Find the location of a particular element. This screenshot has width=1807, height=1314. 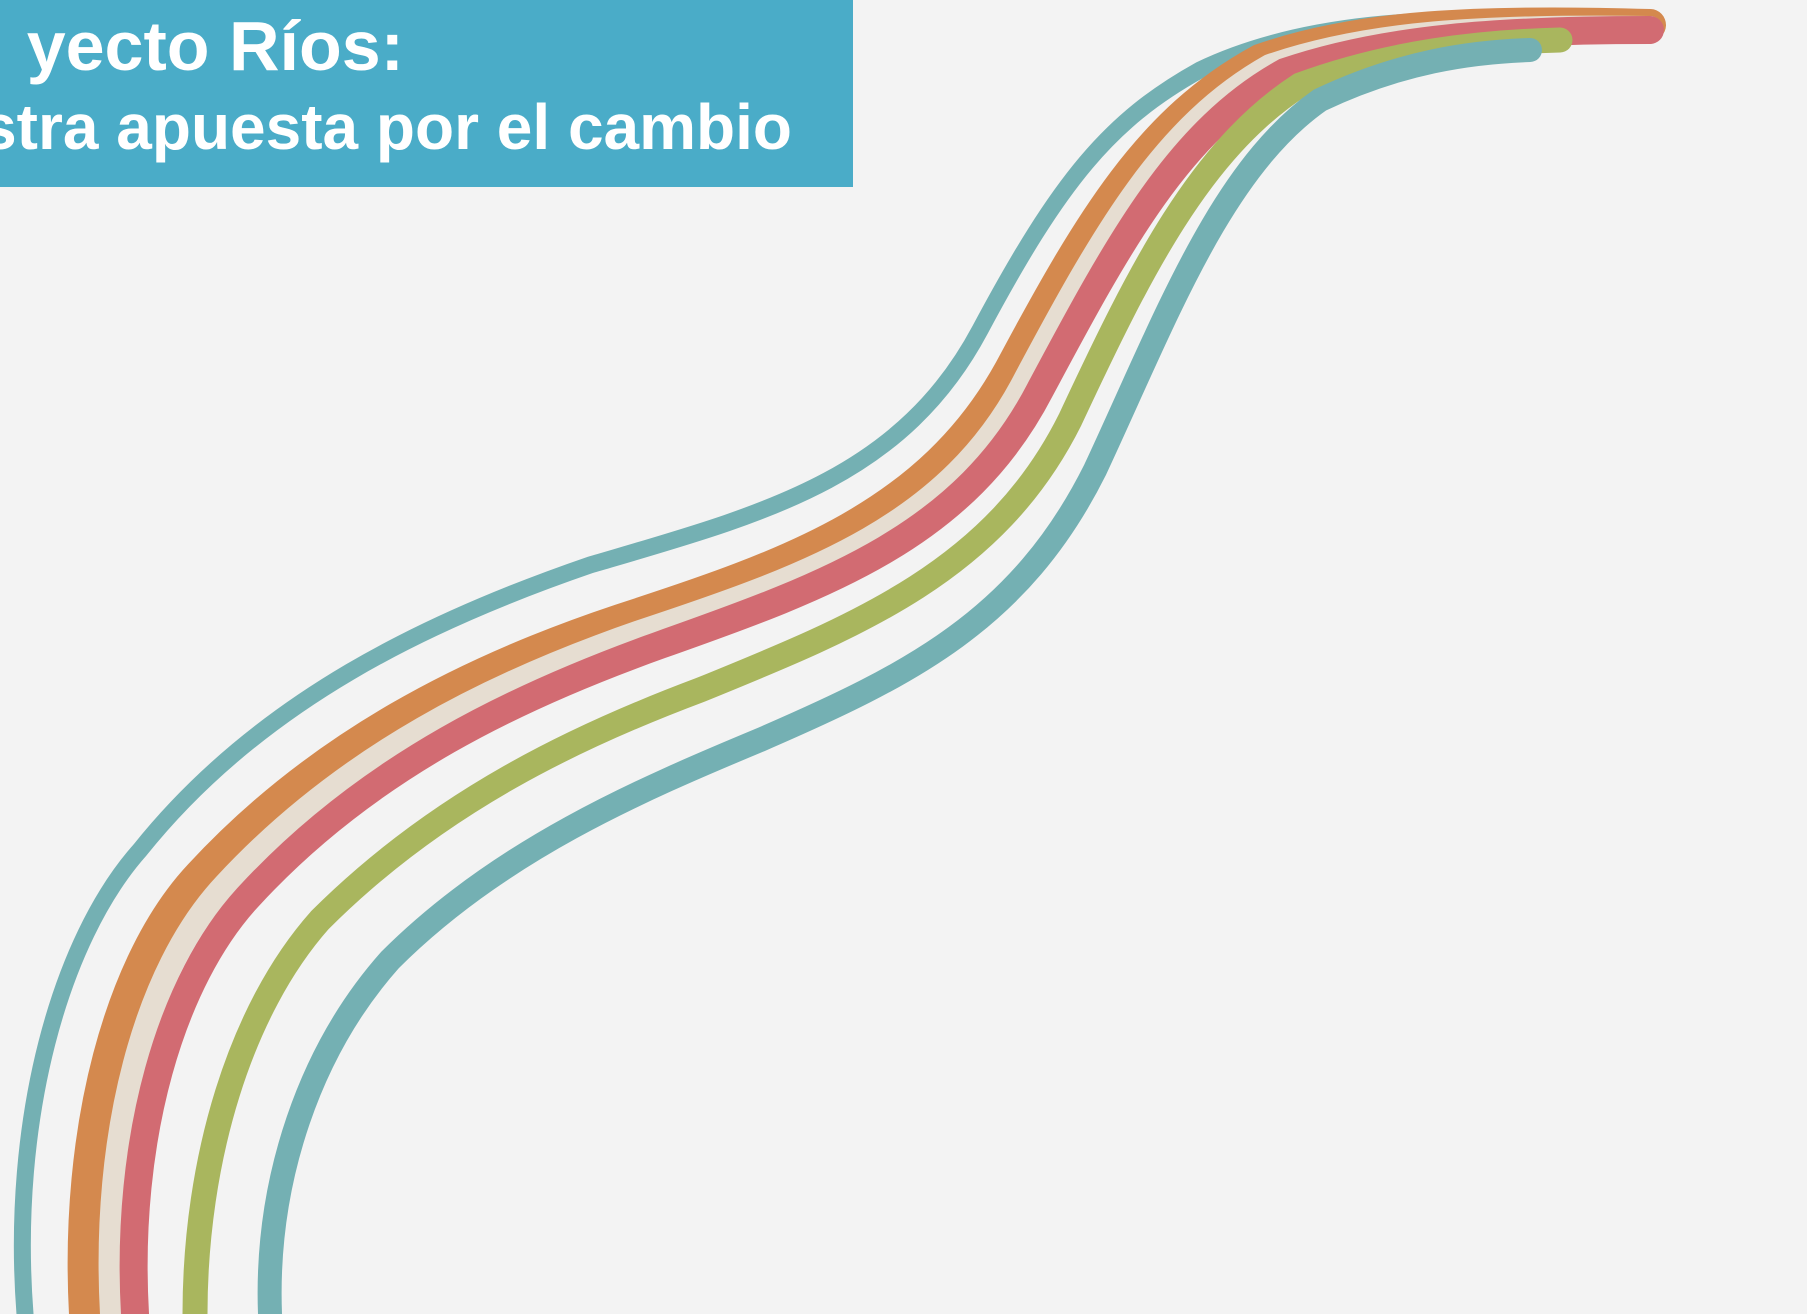

title-banner: yecto Ríos: stra apuesta por el cambio is located at coordinates (426, 93).